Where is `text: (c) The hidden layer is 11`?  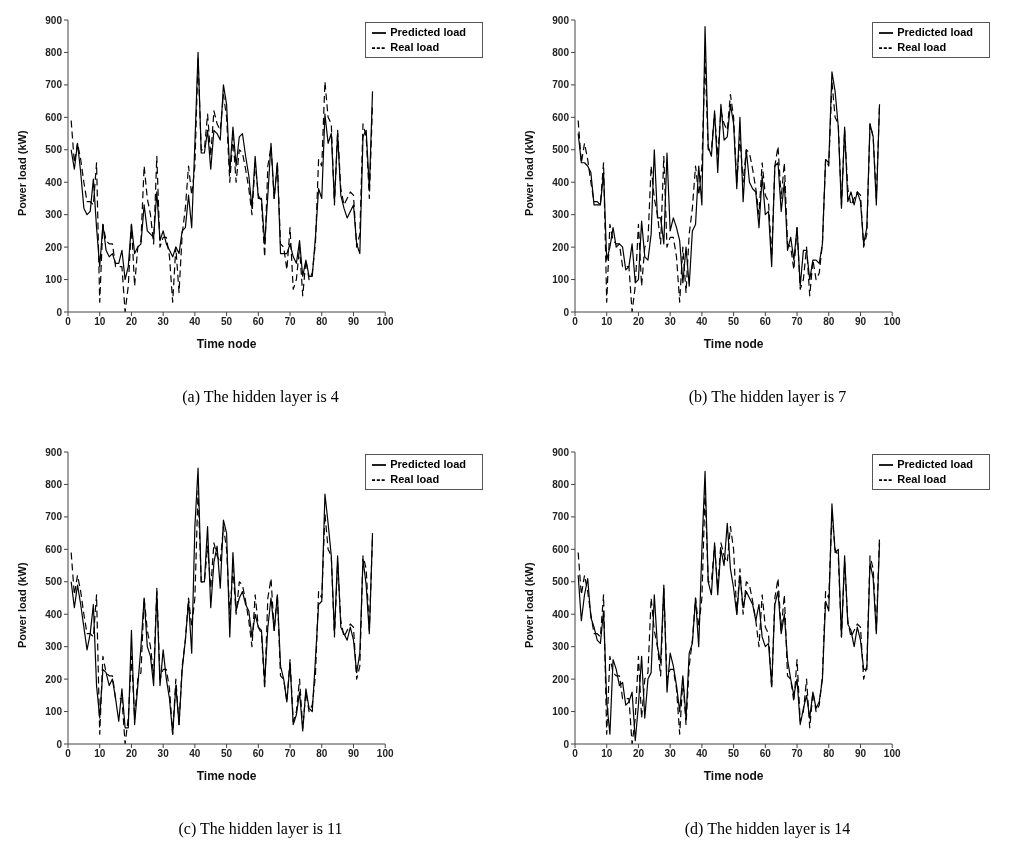
text: (c) The hidden layer is 11 is located at coordinates (260, 829).